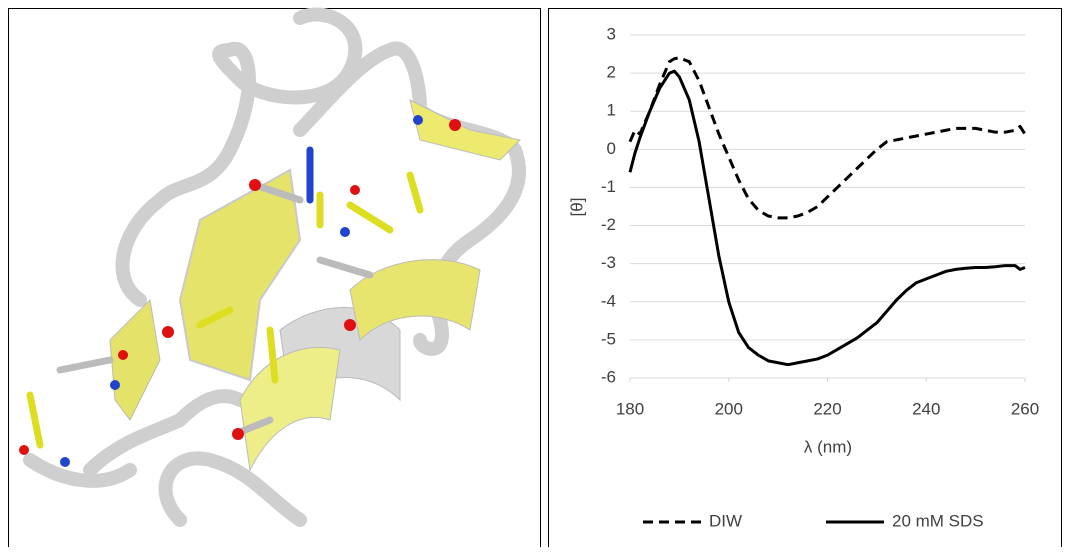 This screenshot has width=1067, height=552. I want to click on legend-label: DIW, so click(725, 520).